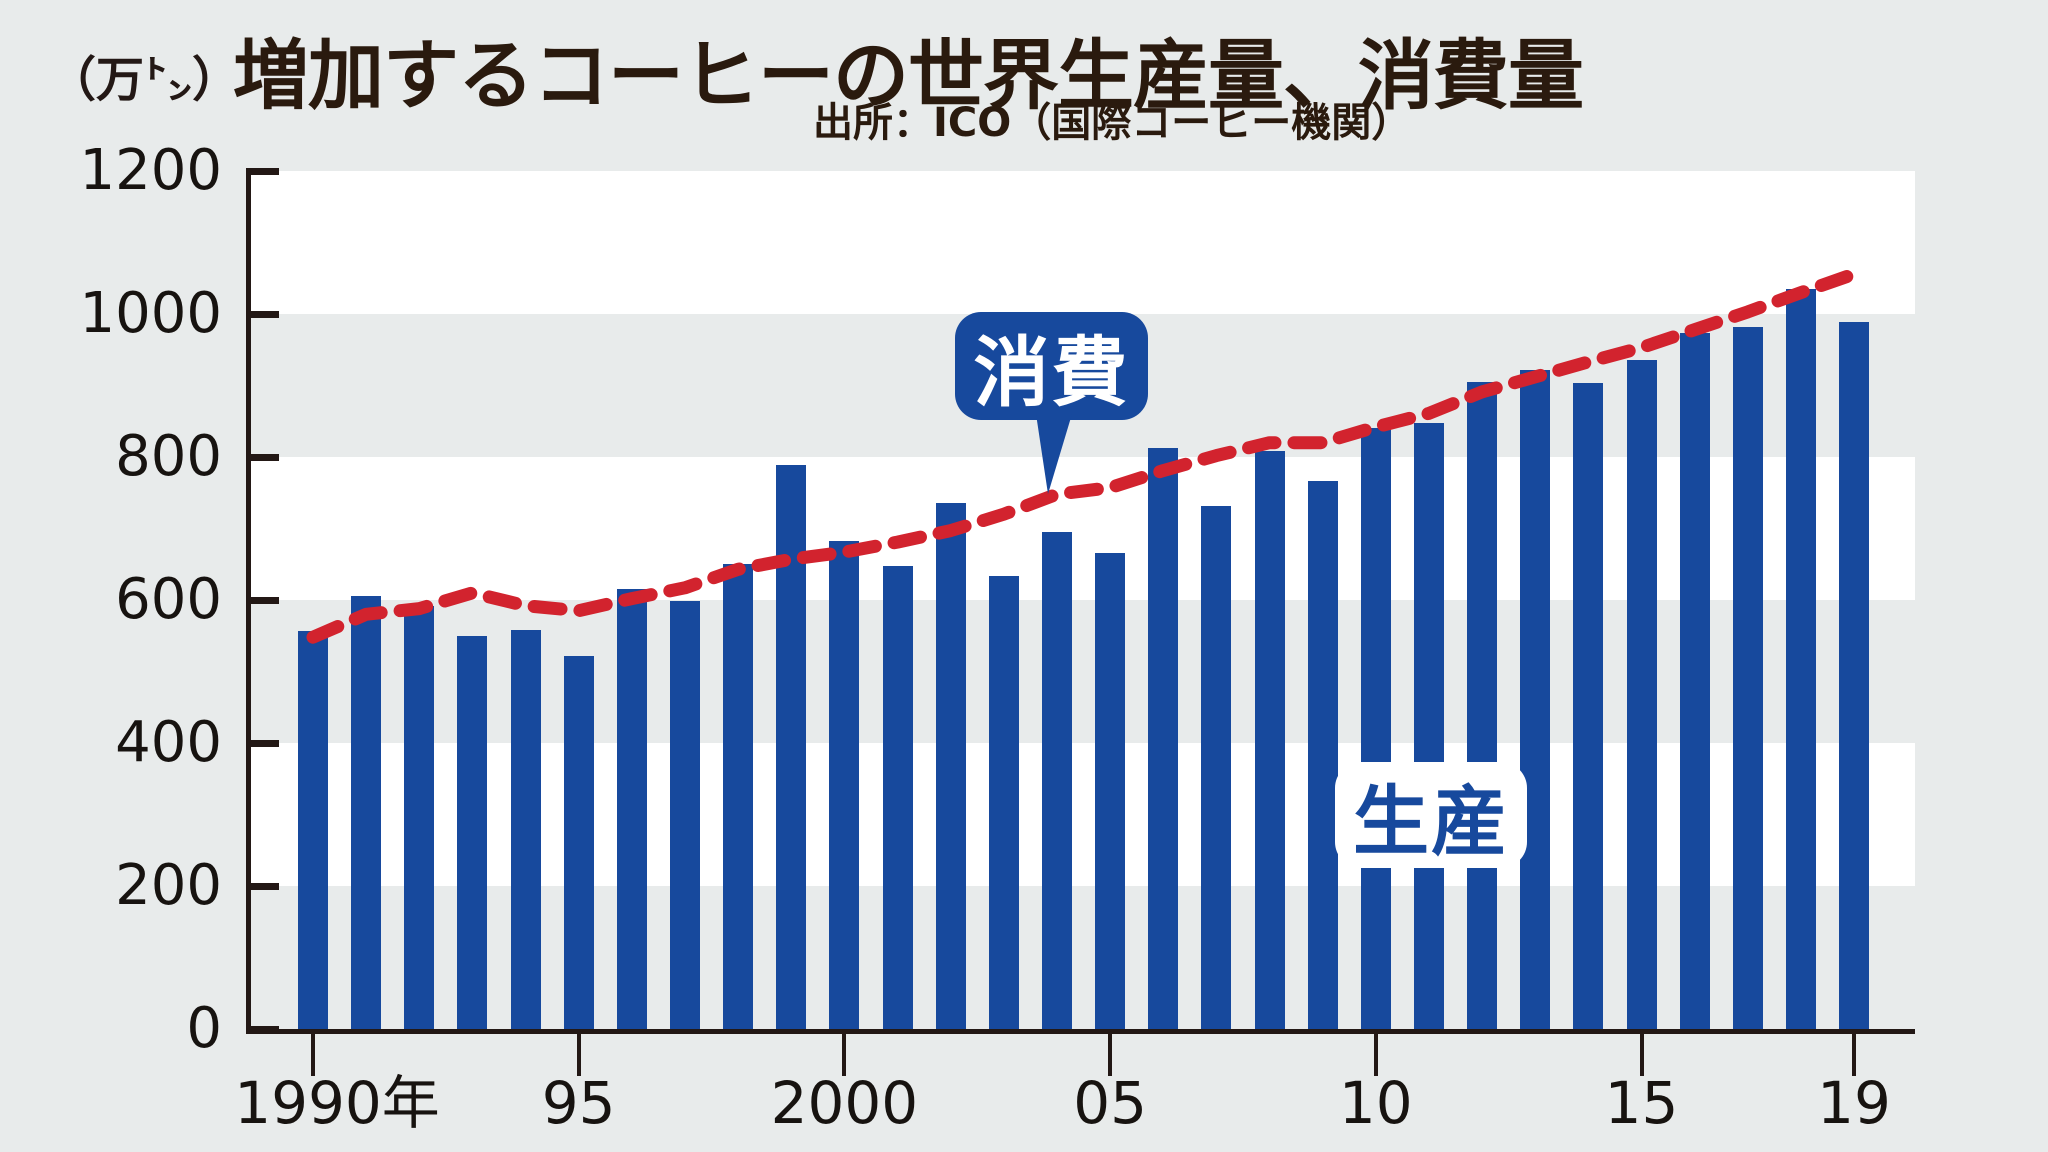 The height and width of the screenshot is (1152, 2048). I want to click on x-tick-label-2000: 2000, so click(844, 1103).